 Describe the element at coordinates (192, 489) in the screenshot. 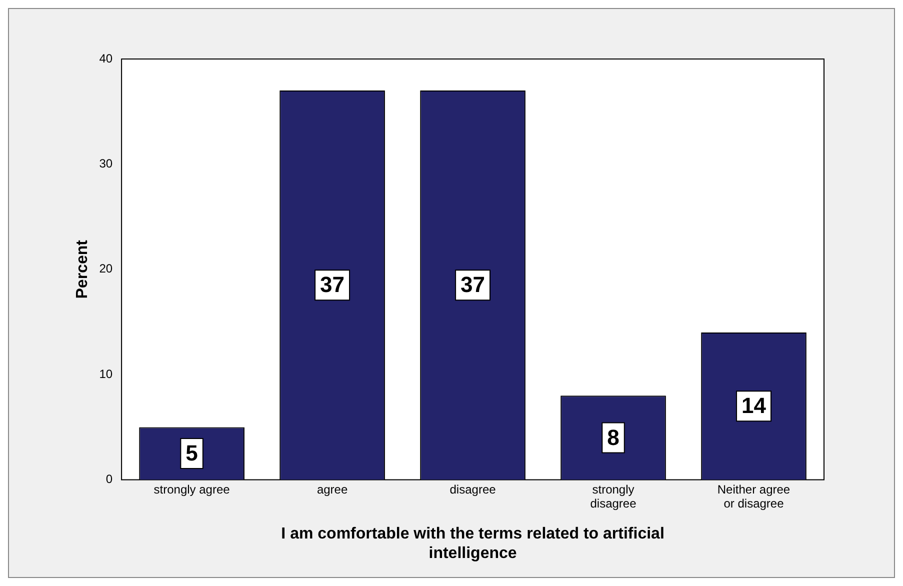

I see `x-tick-label: strongly agree` at that location.